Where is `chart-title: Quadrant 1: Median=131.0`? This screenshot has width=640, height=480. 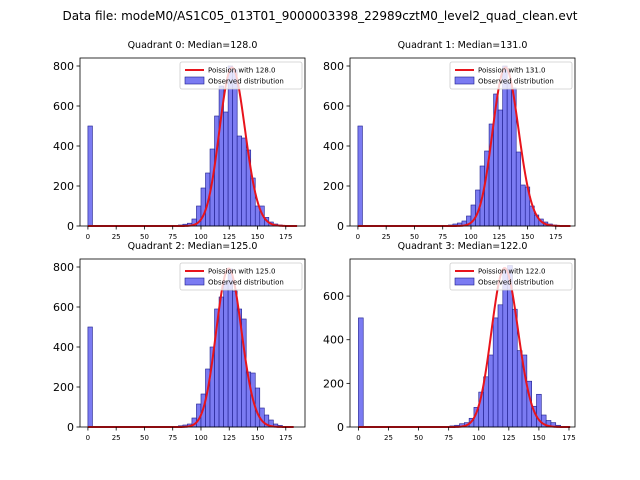 chart-title: Quadrant 1: Median=131.0 is located at coordinates (463, 45).